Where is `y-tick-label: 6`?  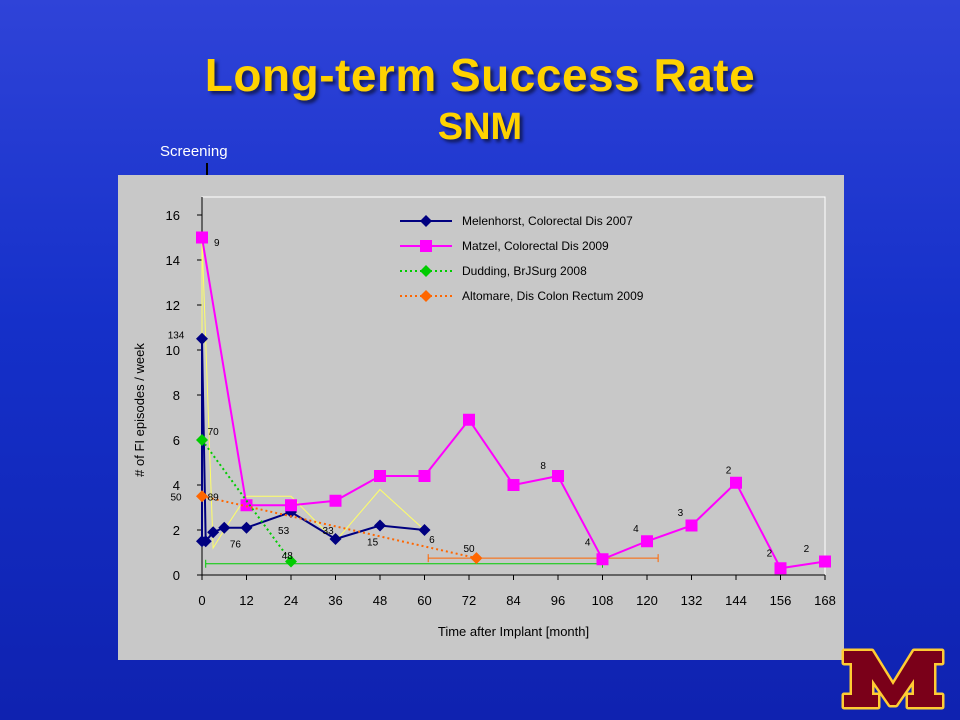
y-tick-label: 6 is located at coordinates (176, 440).